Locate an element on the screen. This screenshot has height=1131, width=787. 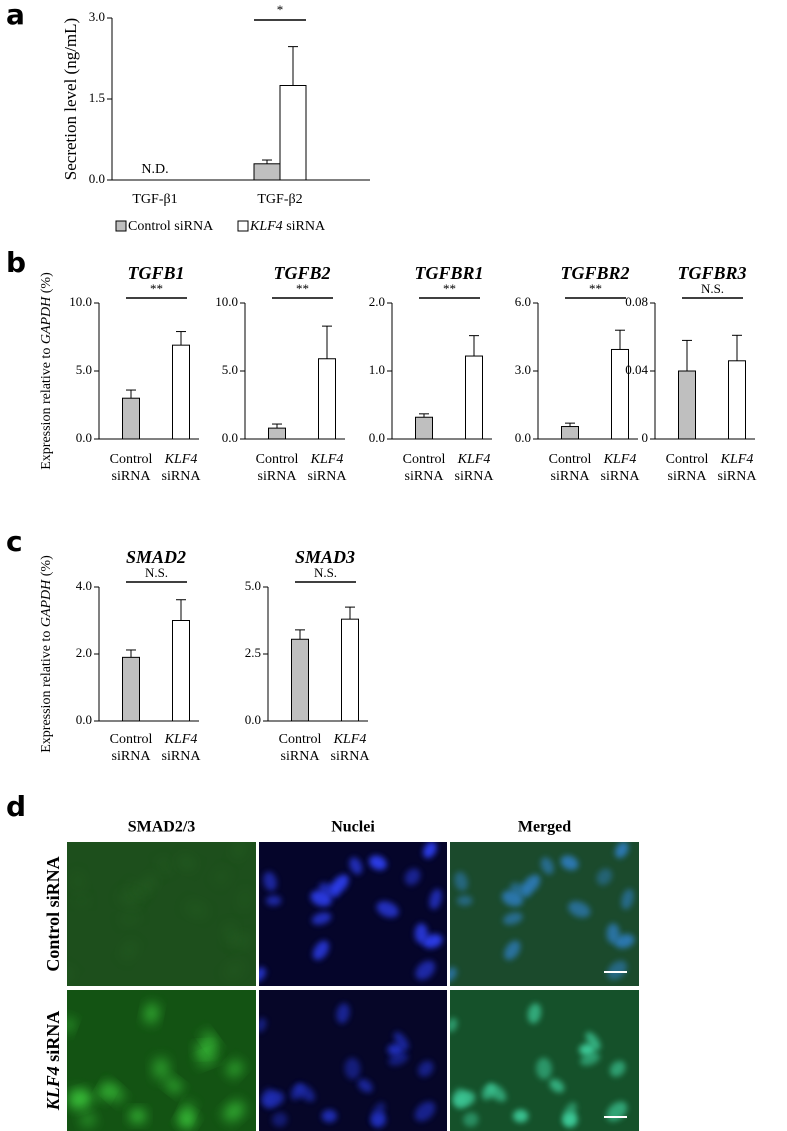
y-tick-label: 1.0 is located at coordinates (377, 369).